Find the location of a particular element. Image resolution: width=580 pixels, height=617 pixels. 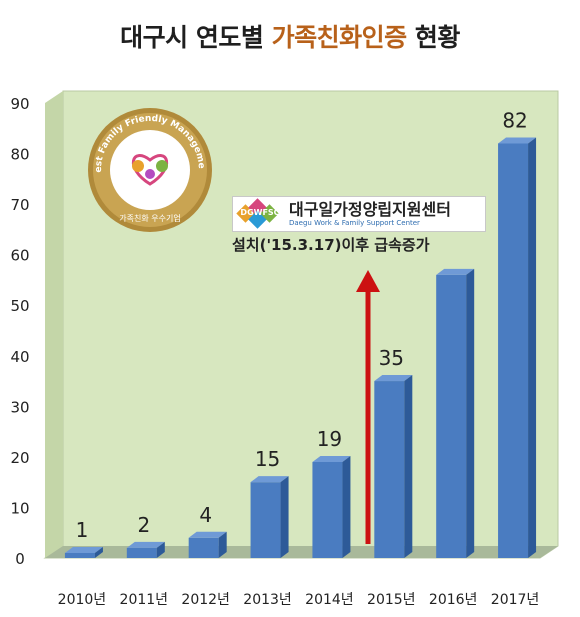

x-tick-label: 2016년 is located at coordinates (453, 600).